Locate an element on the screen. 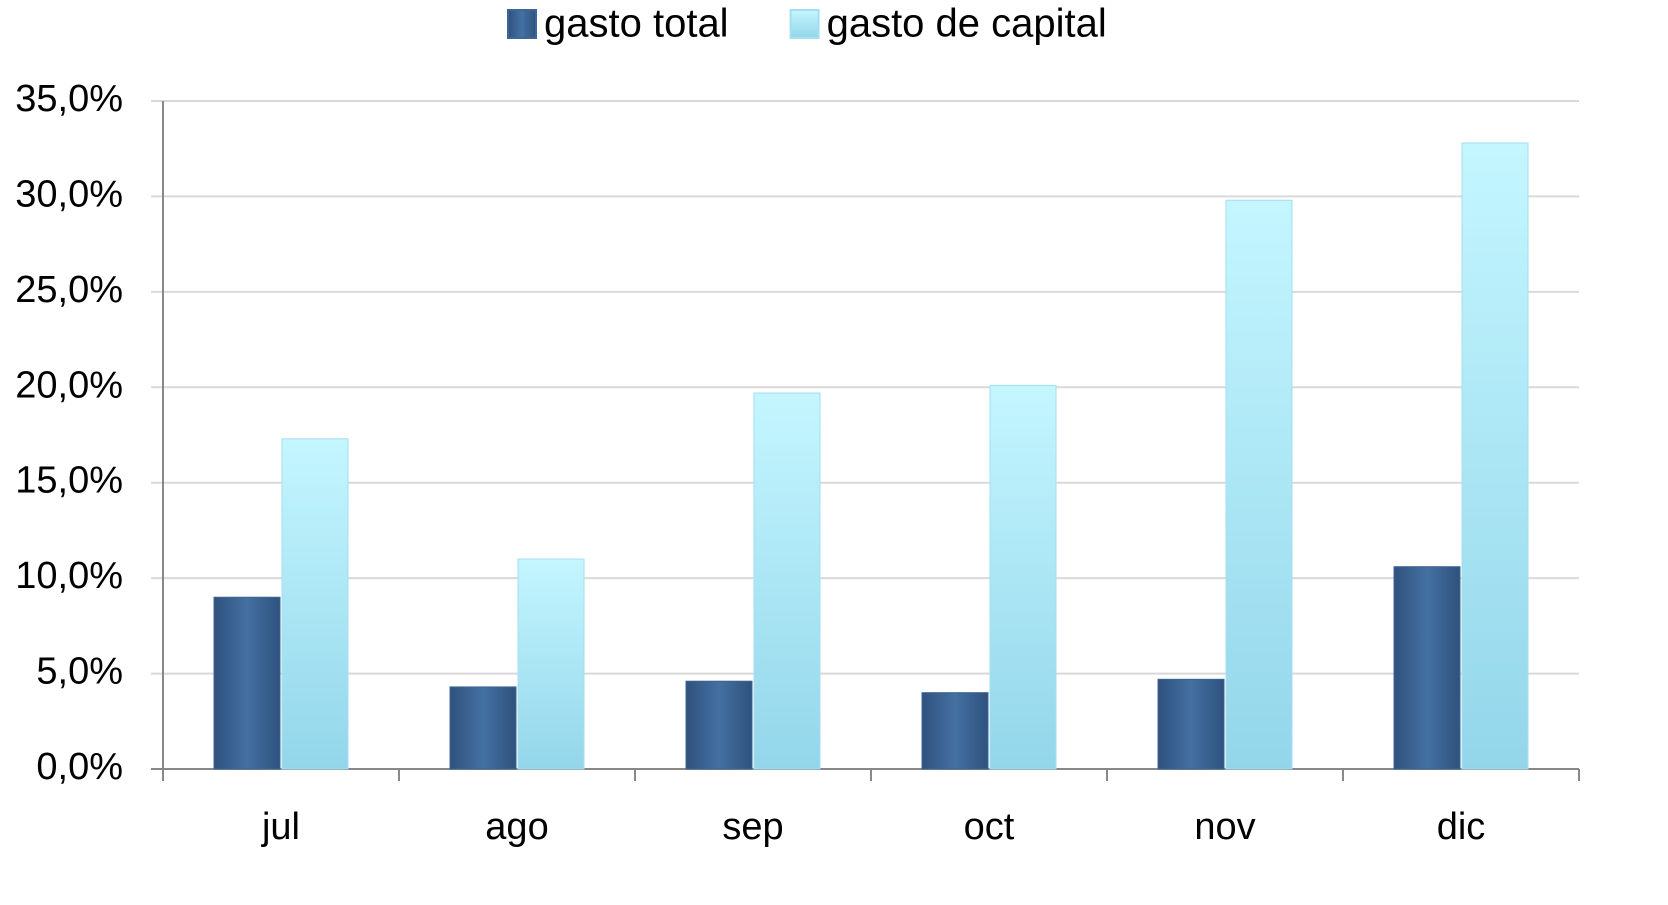  x-tick-label: oct is located at coordinates (989, 827).